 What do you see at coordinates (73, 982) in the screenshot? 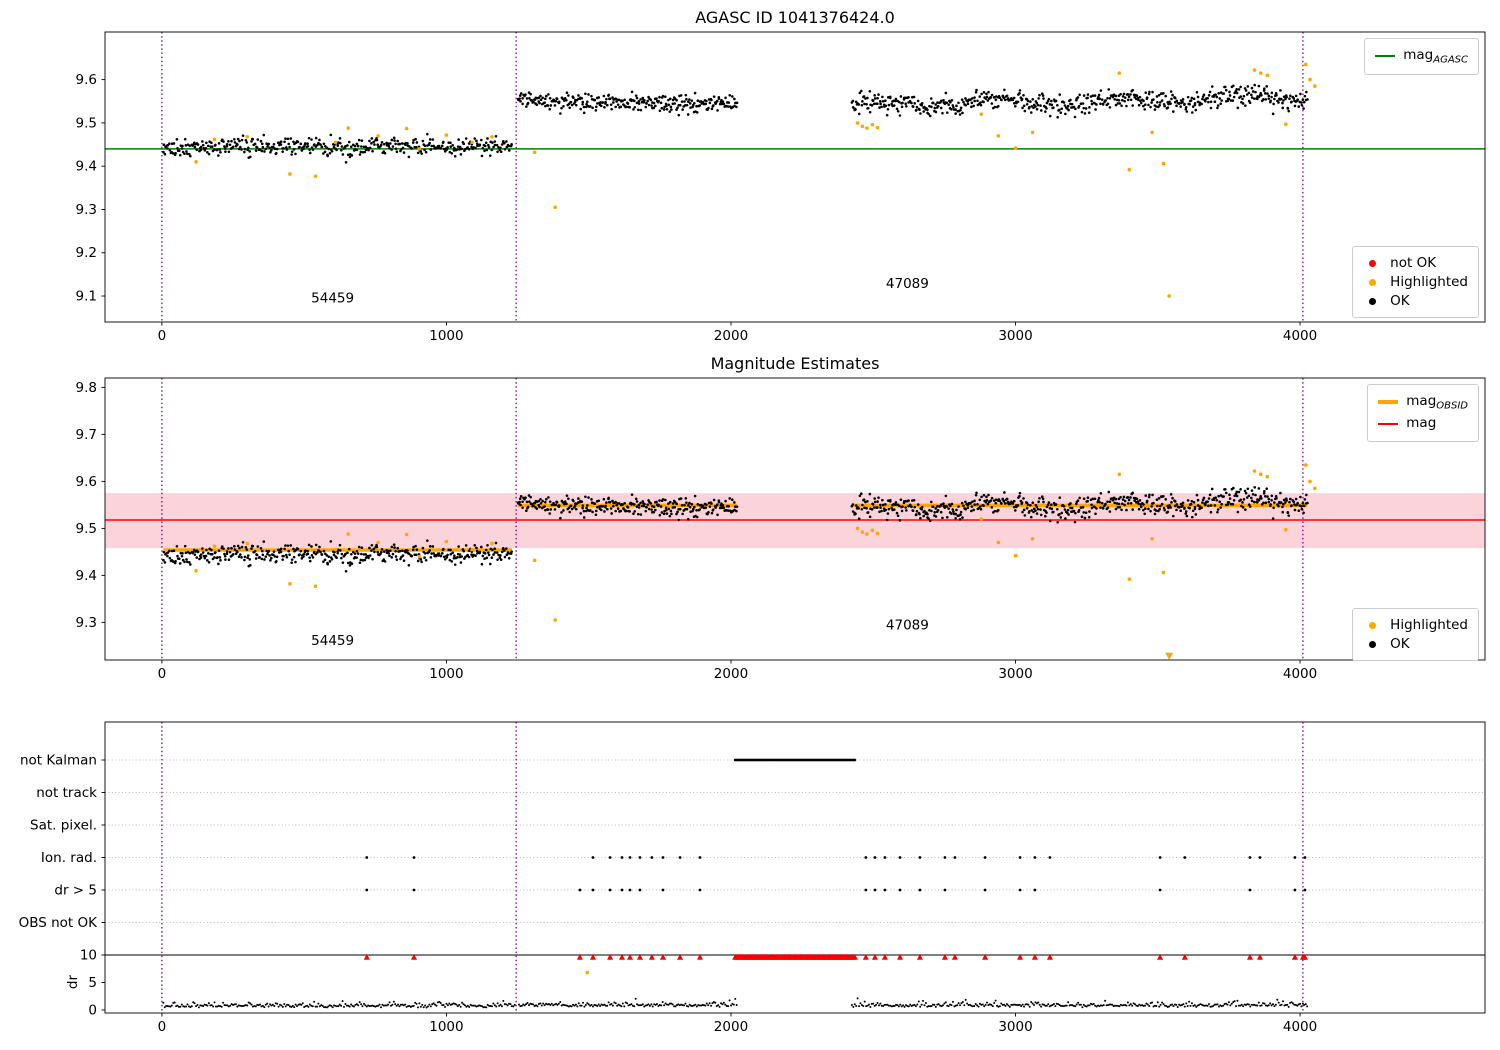
I see `dr-axis-label: dr` at bounding box center [73, 982].